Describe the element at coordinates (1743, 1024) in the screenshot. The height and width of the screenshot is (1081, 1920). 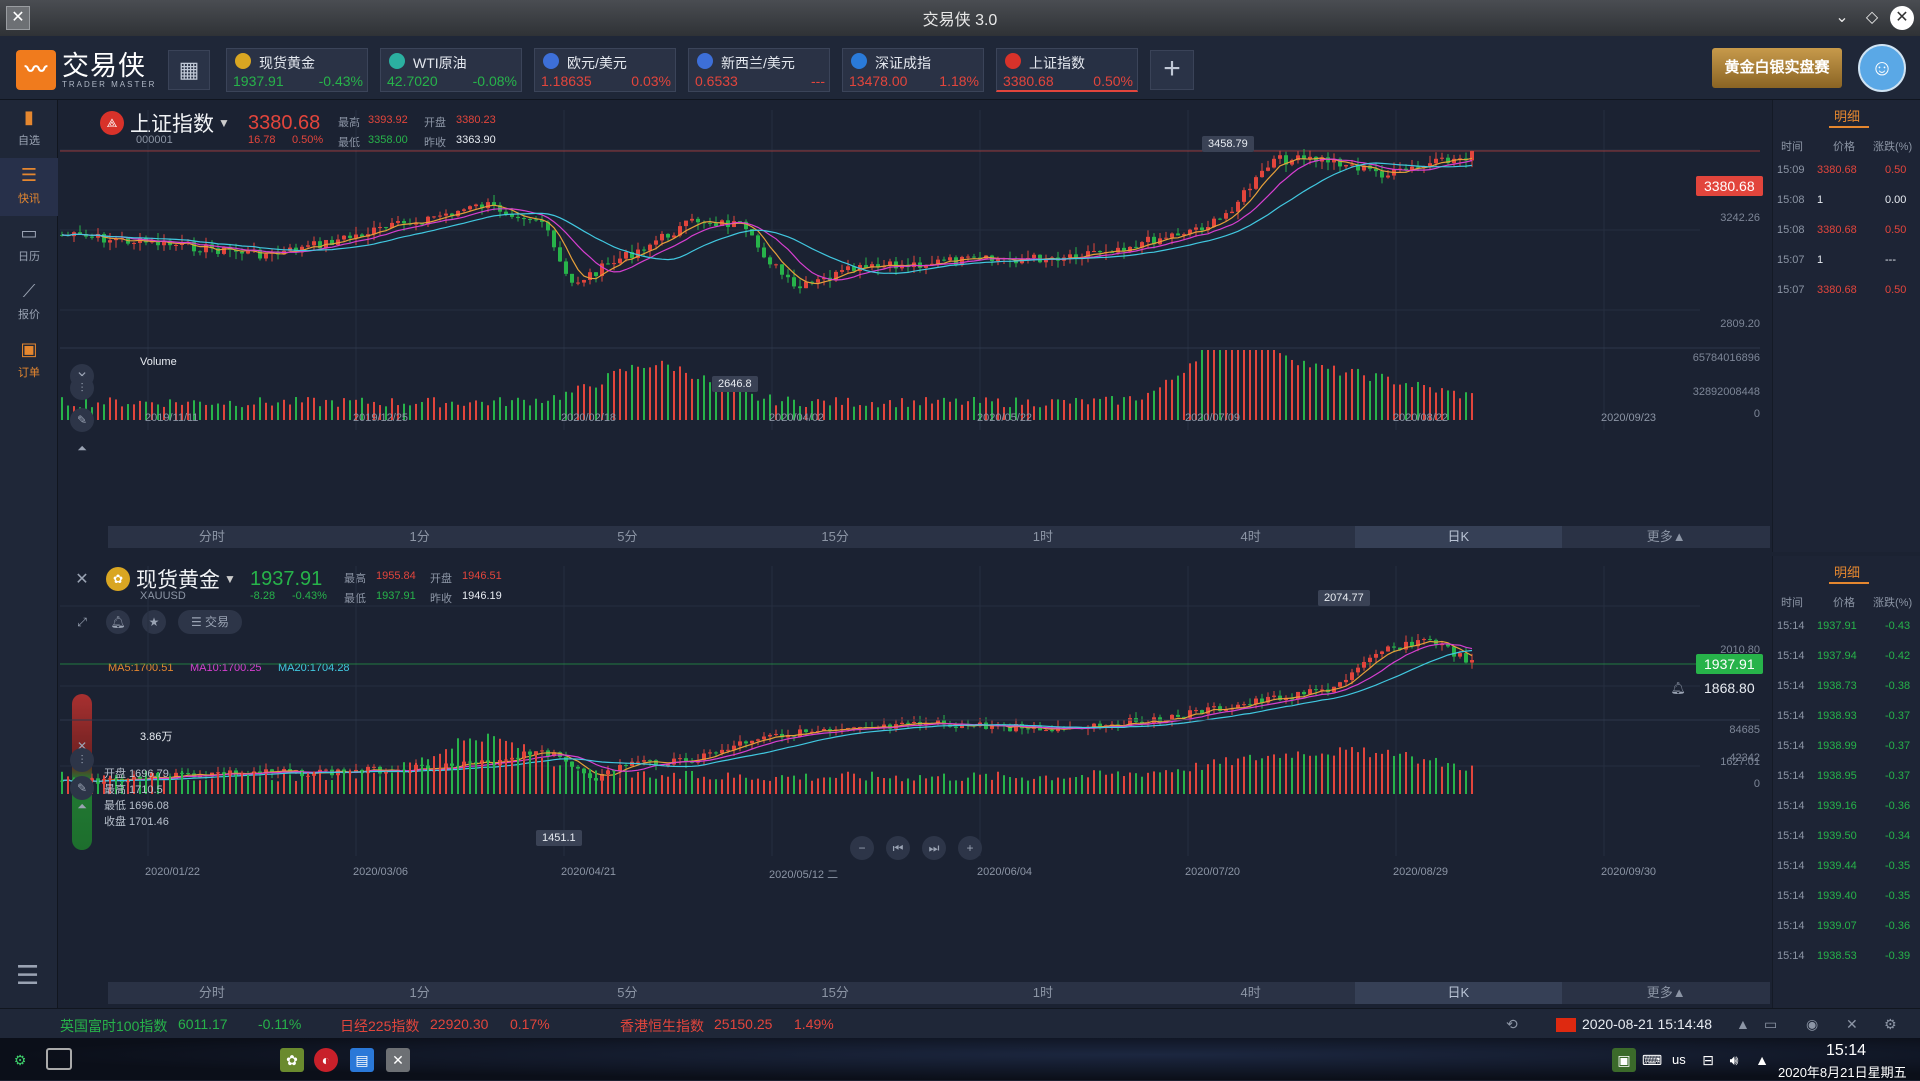
I see `caret-up-icon: ▲` at that location.